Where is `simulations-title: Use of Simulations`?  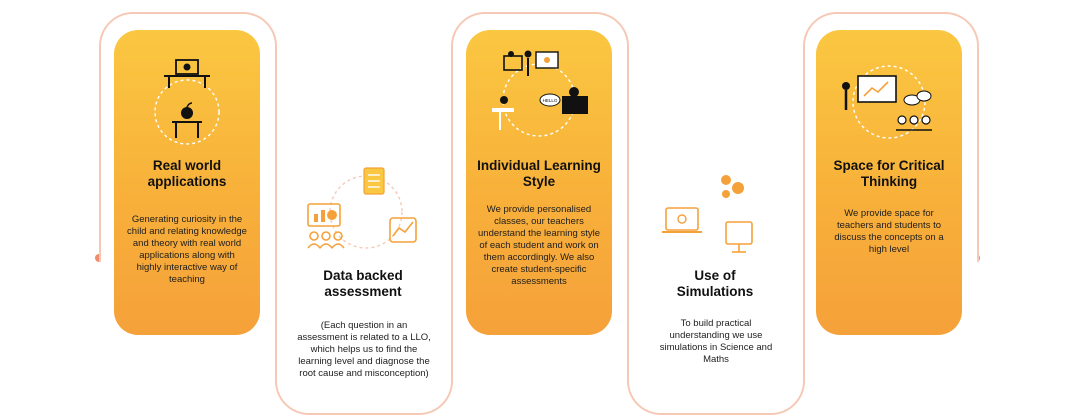 simulations-title: Use of Simulations is located at coordinates (715, 283).